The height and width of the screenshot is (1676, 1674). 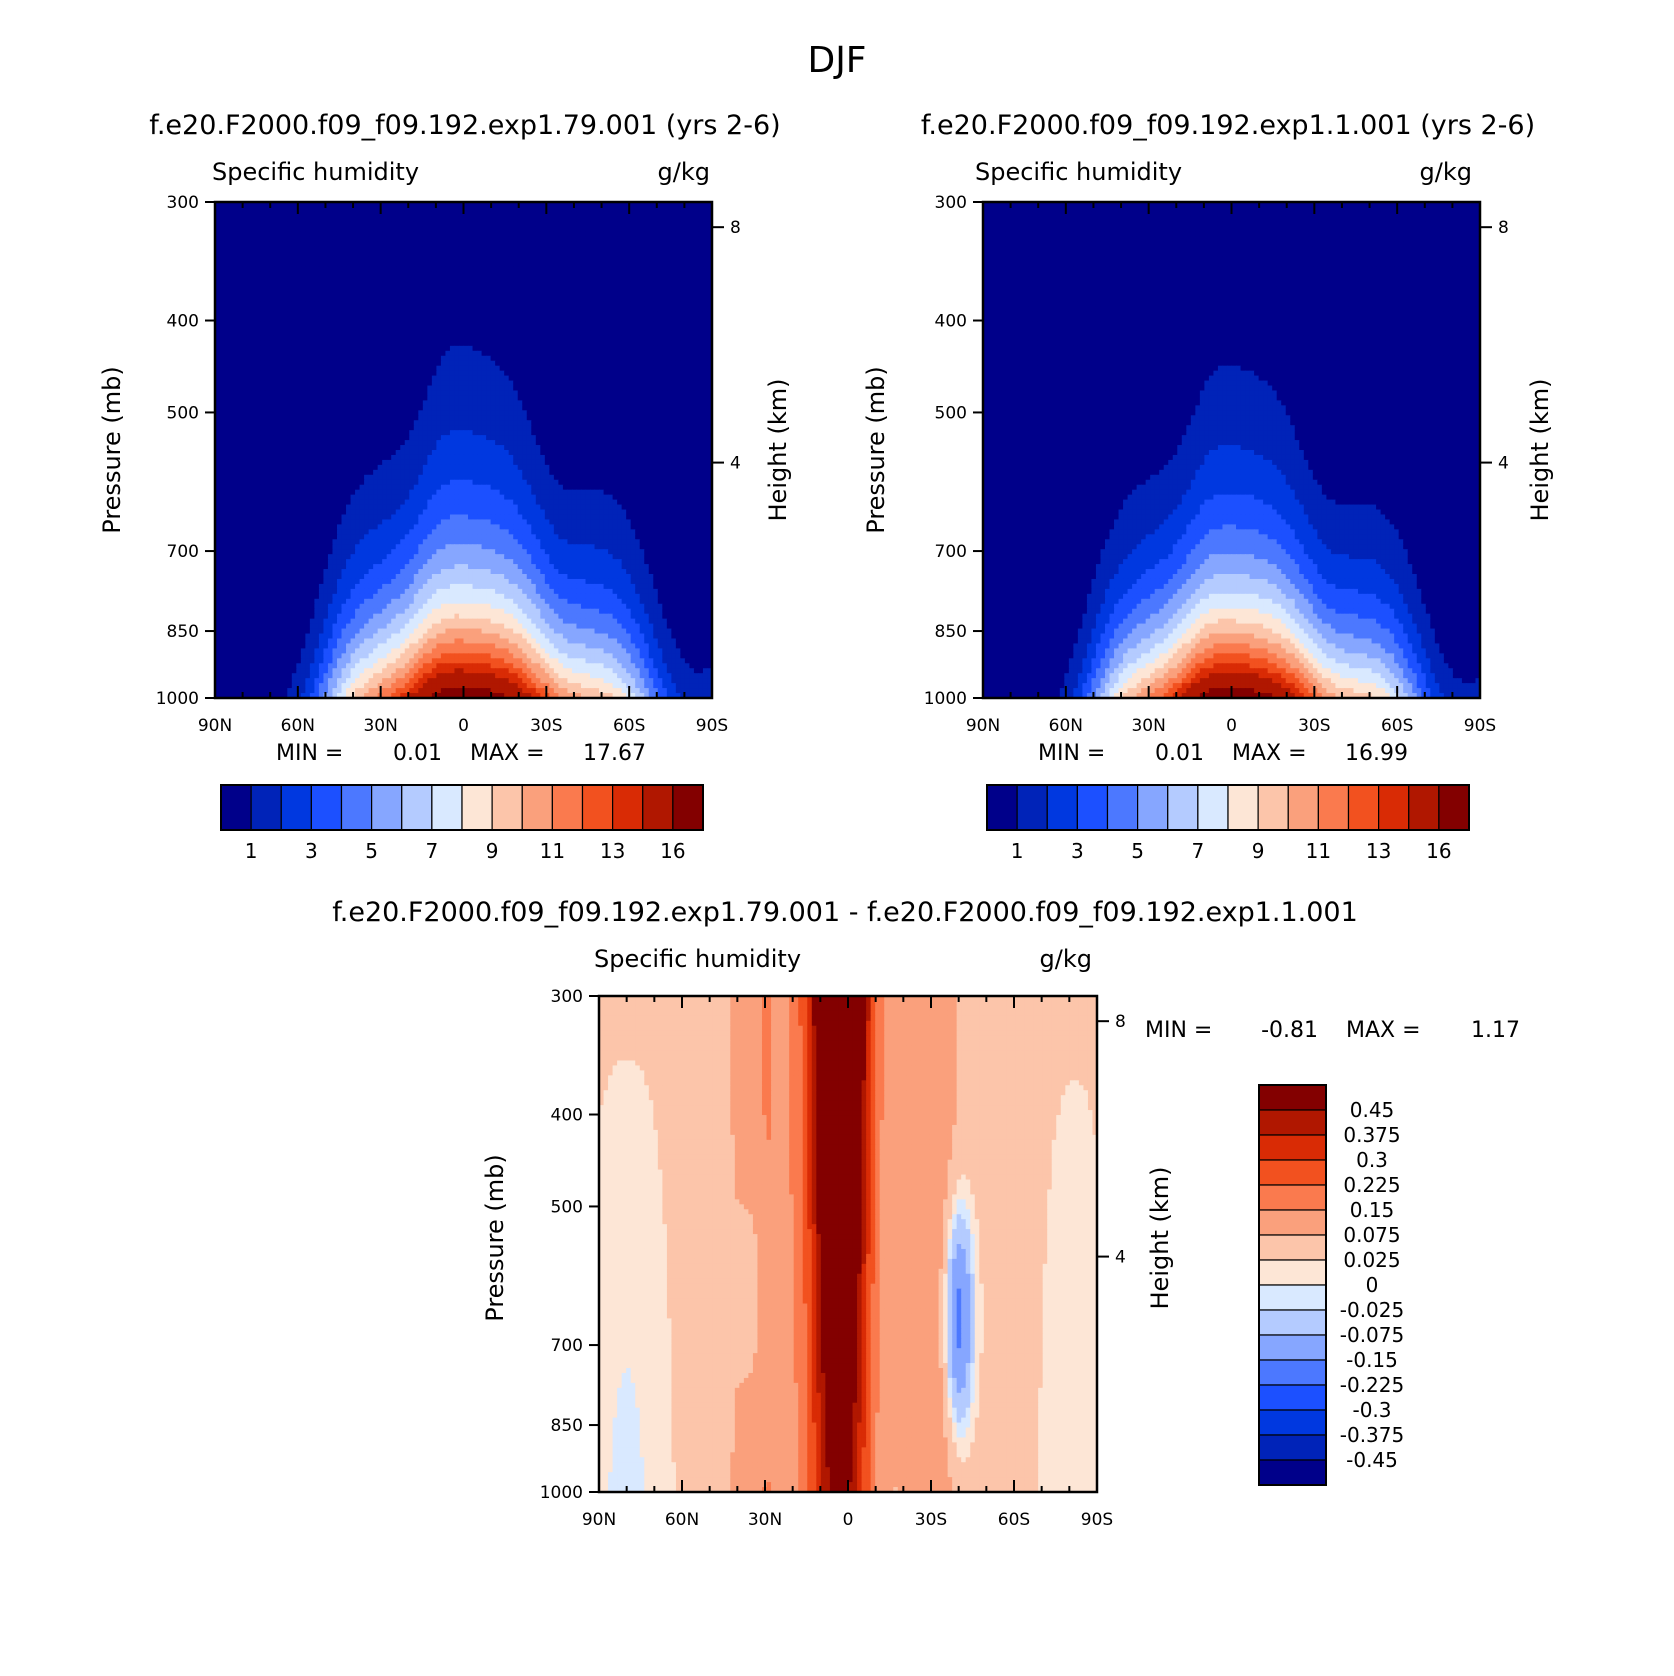 What do you see at coordinates (507, 753) in the screenshot?
I see `panel-1-max-text: MAX =` at bounding box center [507, 753].